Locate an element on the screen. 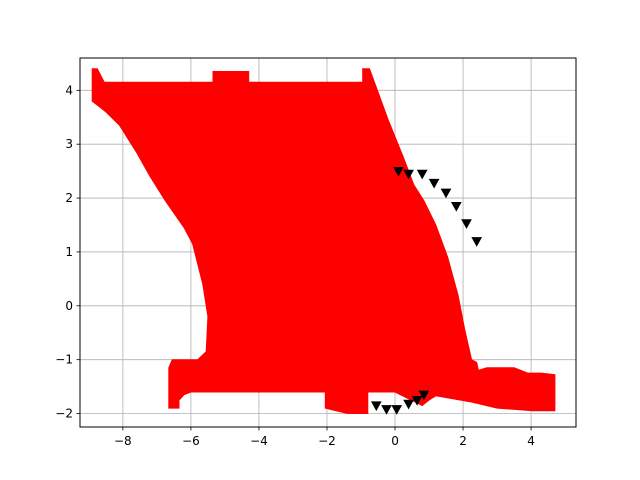 The image size is (640, 480). x-tick-label: 2 is located at coordinates (463, 441).